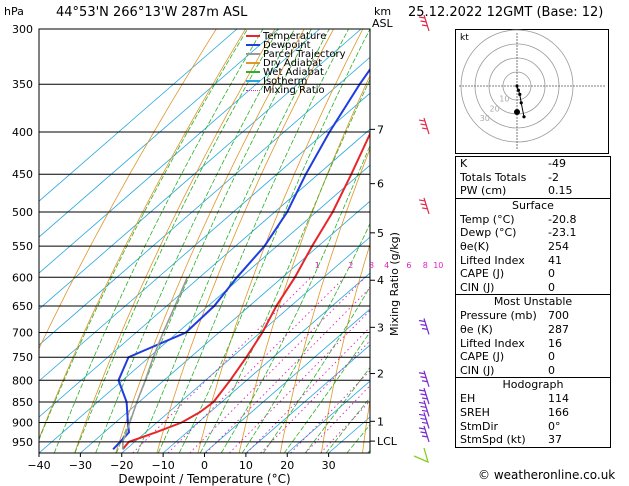 This screenshot has width=629, height=486. I want to click on x-tick-label: 10, so click(246, 465).